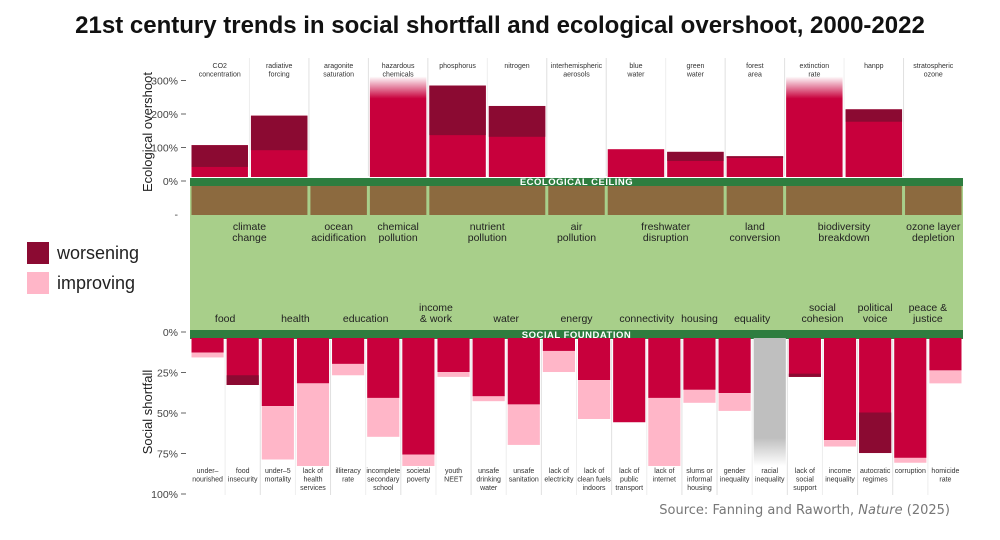 The image size is (1000, 540). Describe the element at coordinates (735, 471) in the screenshot. I see `soc-indicator-label: gender` at that location.